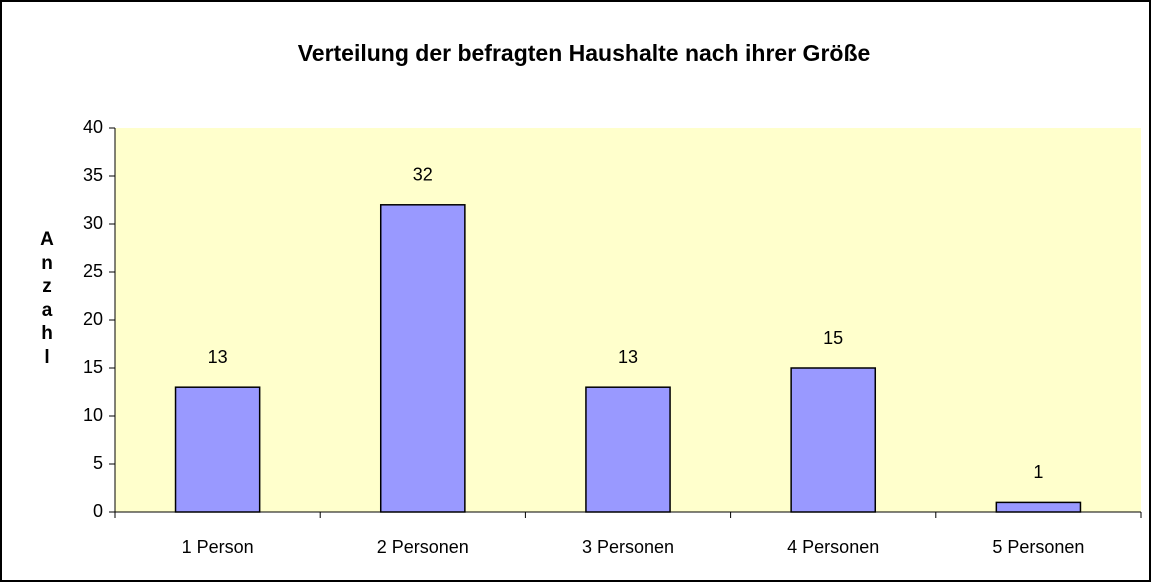 The width and height of the screenshot is (1152, 583). What do you see at coordinates (1038, 472) in the screenshot?
I see `data-label: 1` at bounding box center [1038, 472].